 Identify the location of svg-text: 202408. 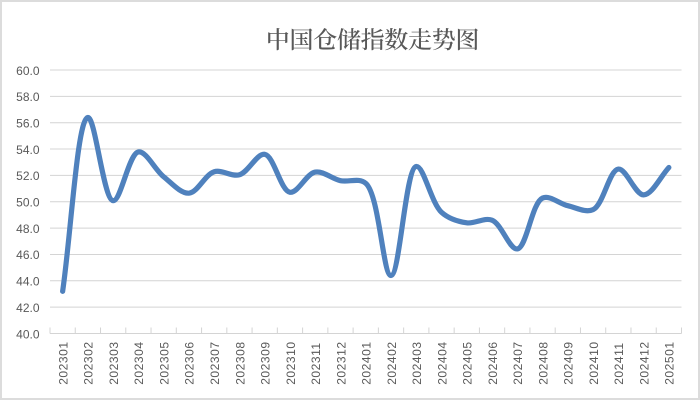
(543, 362).